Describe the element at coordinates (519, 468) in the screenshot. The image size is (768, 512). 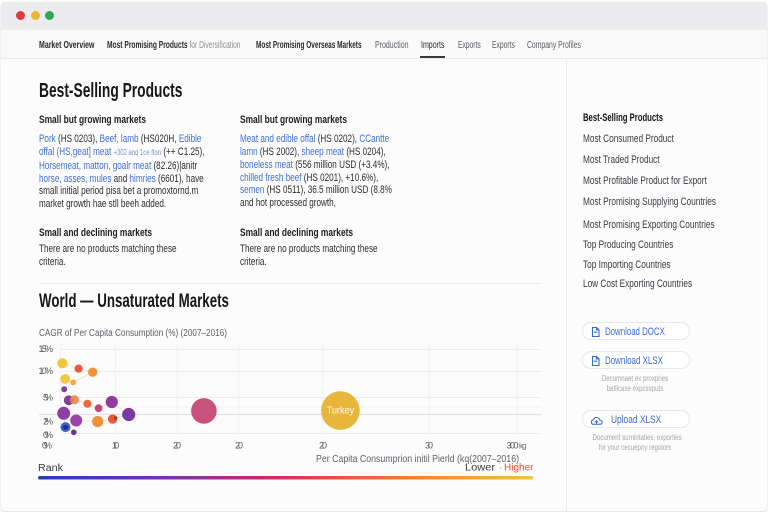
I see `svg-text: Higher` at that location.